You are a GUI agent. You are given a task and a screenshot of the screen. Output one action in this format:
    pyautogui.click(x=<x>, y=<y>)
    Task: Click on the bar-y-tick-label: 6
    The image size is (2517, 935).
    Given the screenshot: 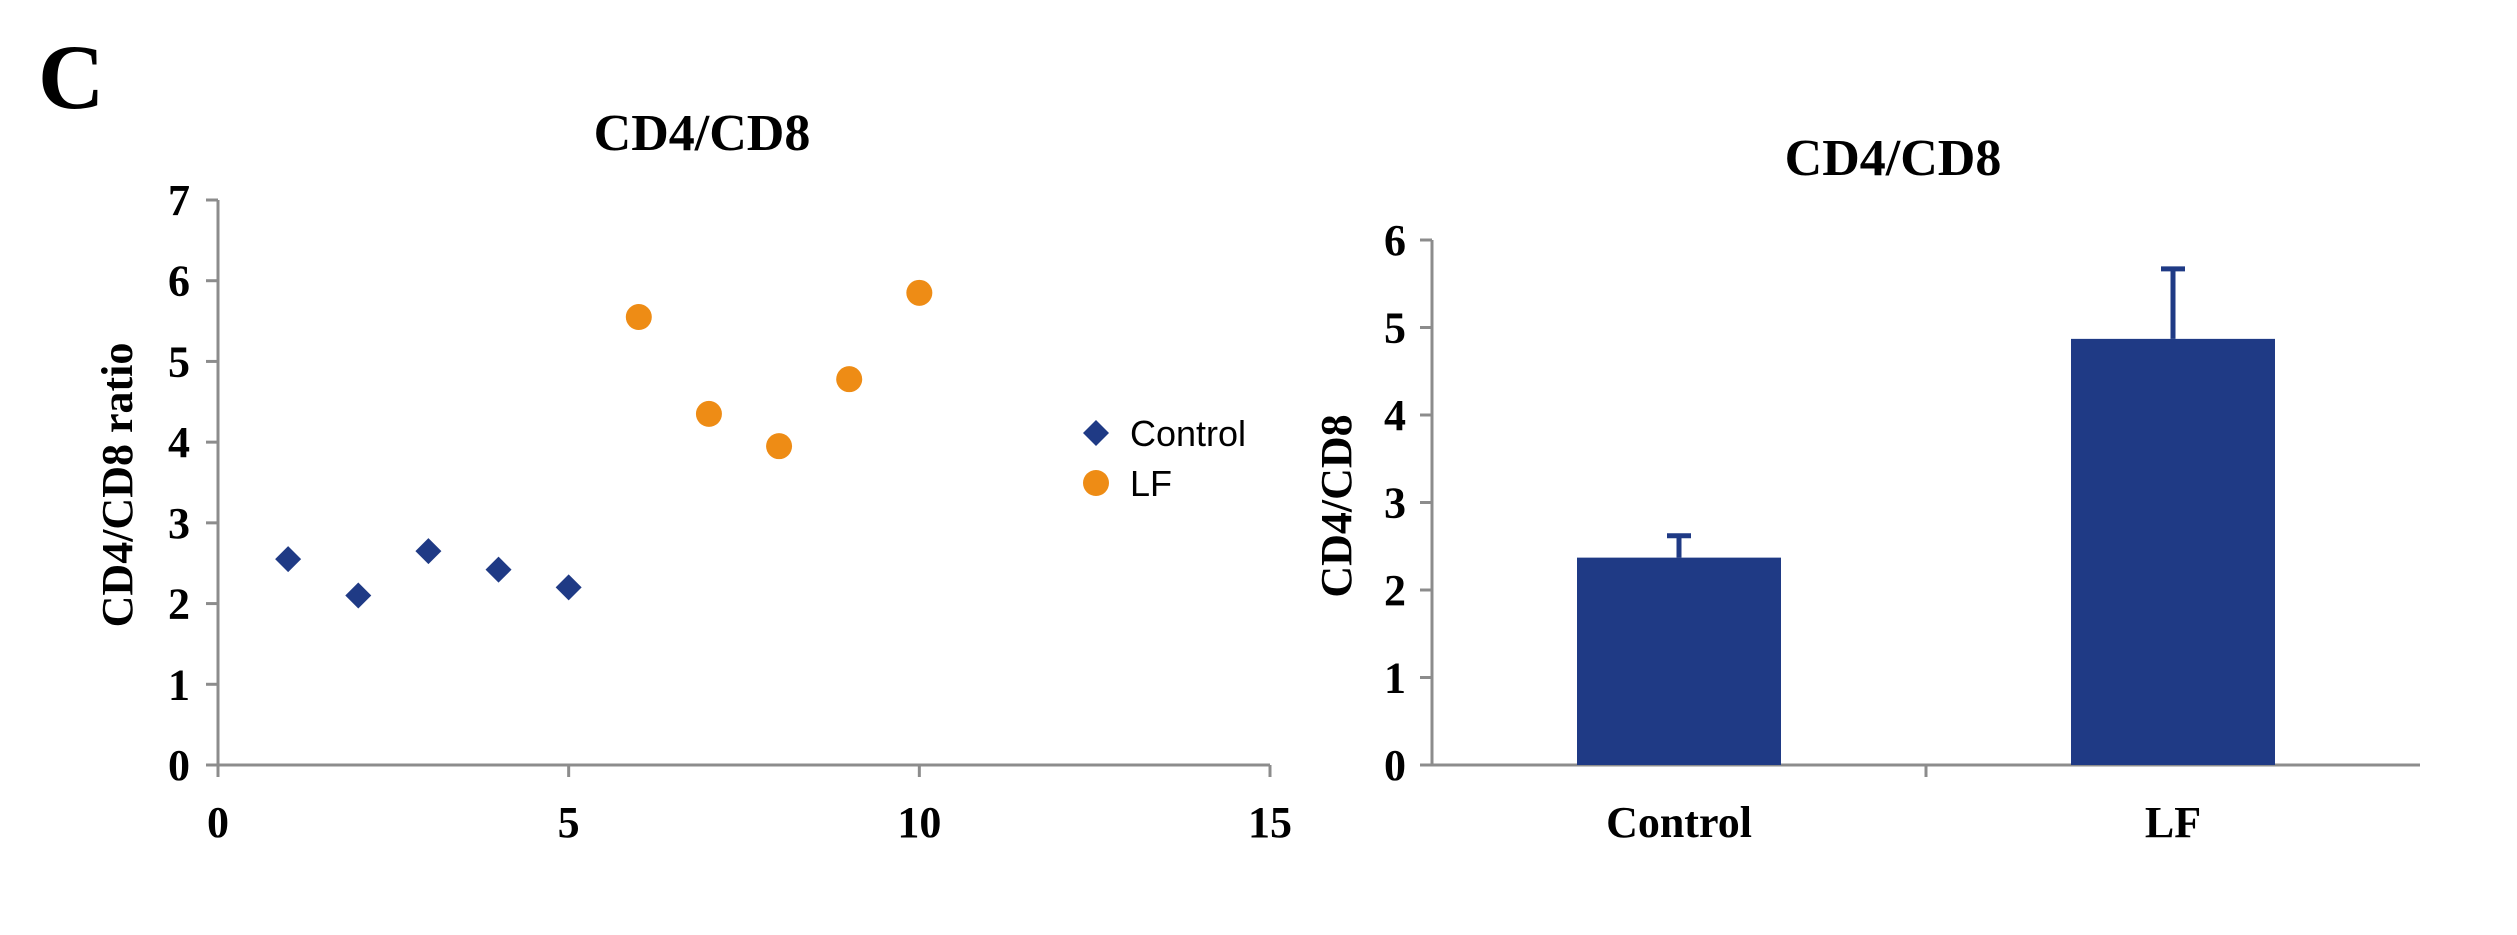 What is the action you would take?
    pyautogui.click(x=1395, y=240)
    